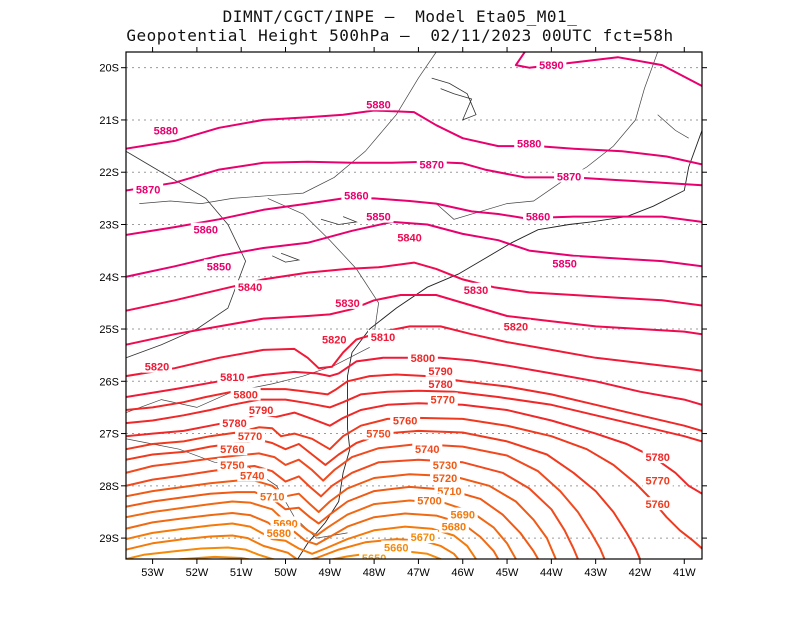 The image size is (800, 618). What do you see at coordinates (285, 573) in the screenshot?
I see `lon-tick-label: 50W` at bounding box center [285, 573].